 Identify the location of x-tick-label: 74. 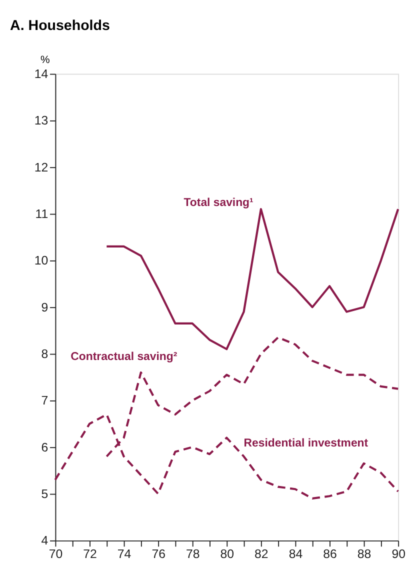
(124, 554).